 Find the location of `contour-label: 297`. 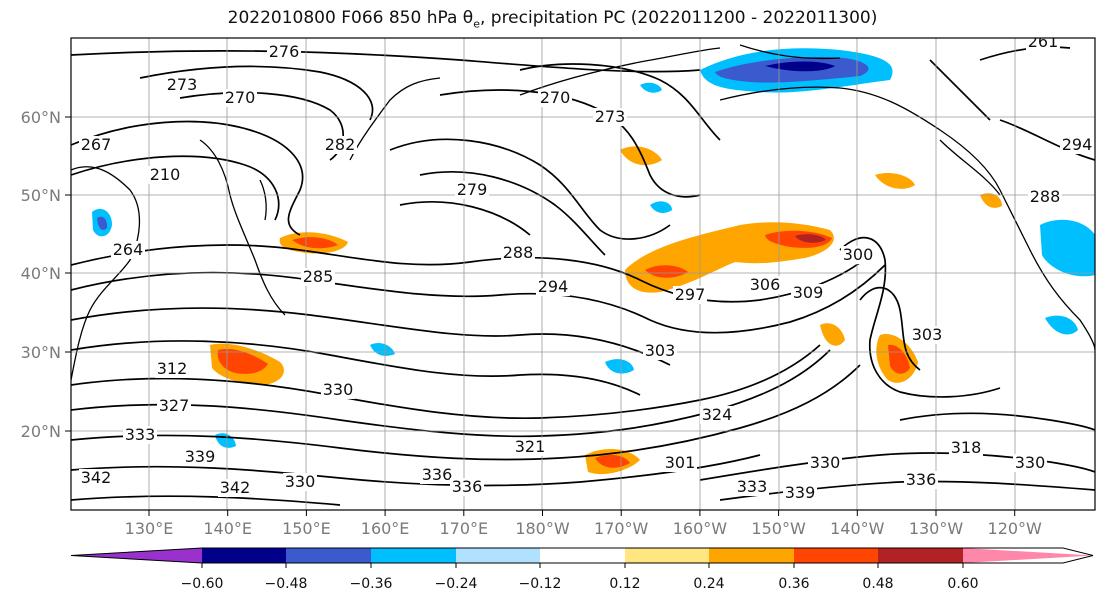

contour-label: 297 is located at coordinates (690, 294).